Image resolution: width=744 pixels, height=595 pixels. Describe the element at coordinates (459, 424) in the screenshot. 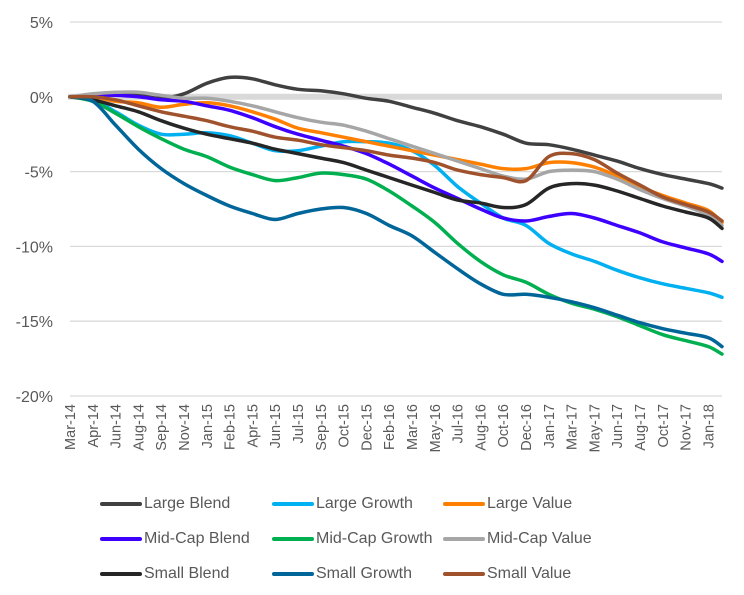

I see `x-tick-label: Jul-16` at that location.